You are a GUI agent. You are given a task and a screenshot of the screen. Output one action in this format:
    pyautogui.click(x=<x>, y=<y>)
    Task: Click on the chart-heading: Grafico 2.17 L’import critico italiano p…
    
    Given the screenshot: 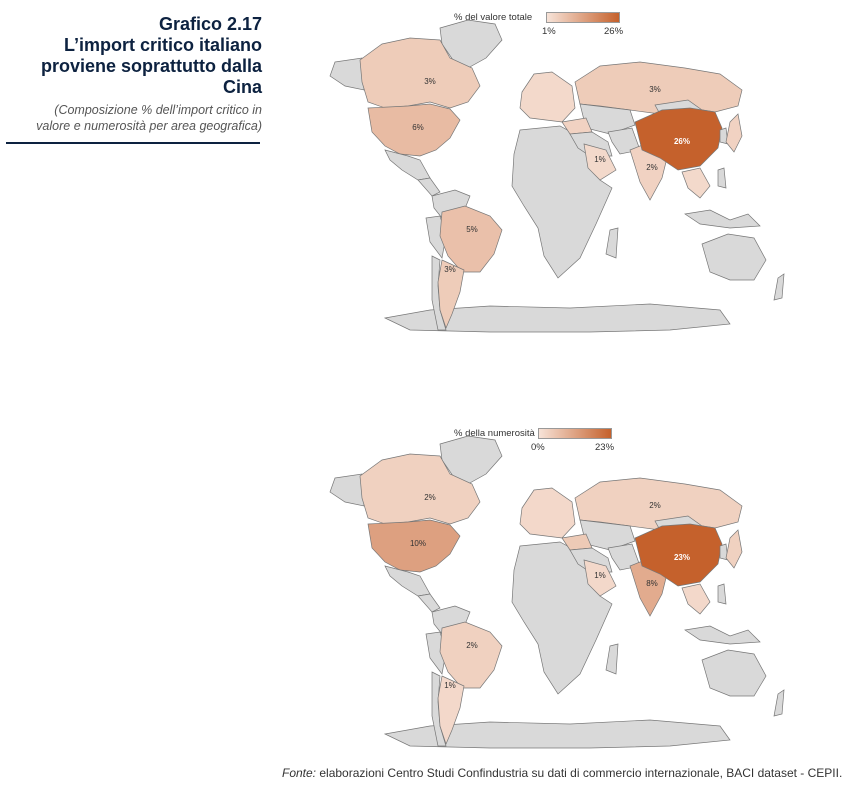 What is the action you would take?
    pyautogui.click(x=131, y=74)
    